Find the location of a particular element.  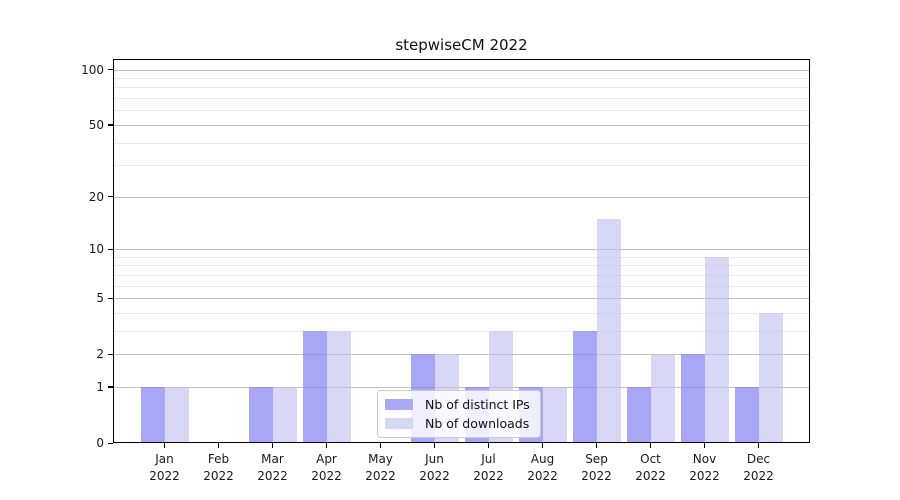

x-tick-feb is located at coordinates (219, 445).